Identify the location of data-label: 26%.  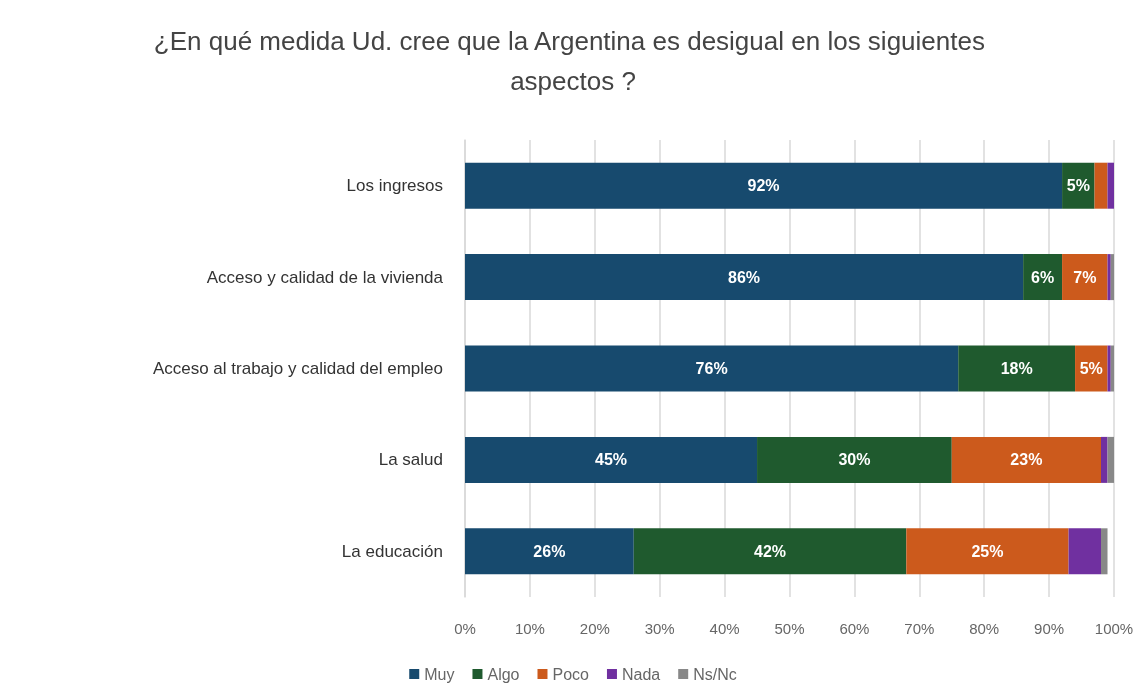
(549, 551).